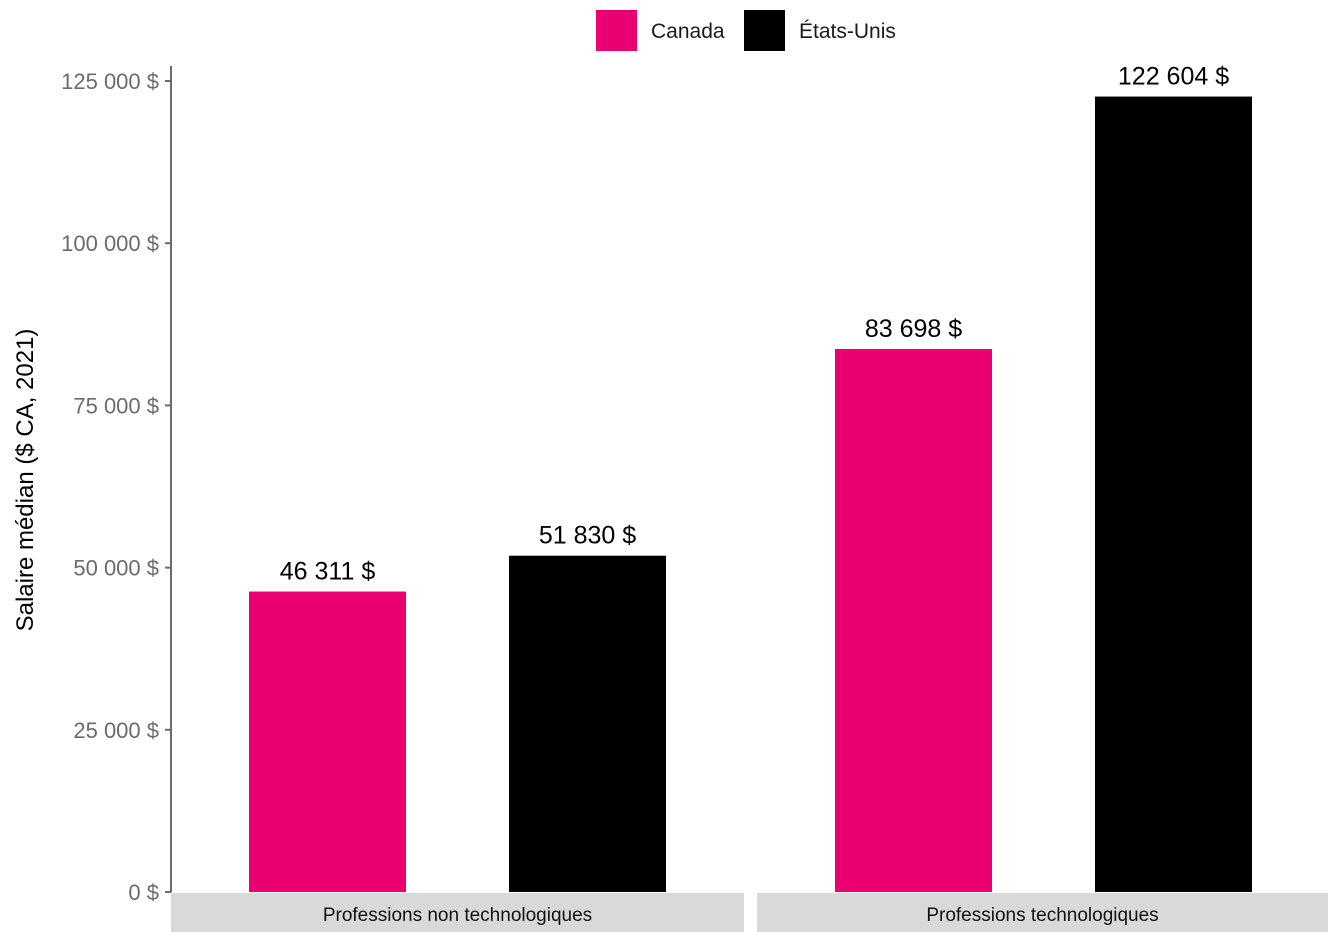 This screenshot has width=1328, height=932. What do you see at coordinates (116, 405) in the screenshot?
I see `y-tick-label: 75 000 $` at bounding box center [116, 405].